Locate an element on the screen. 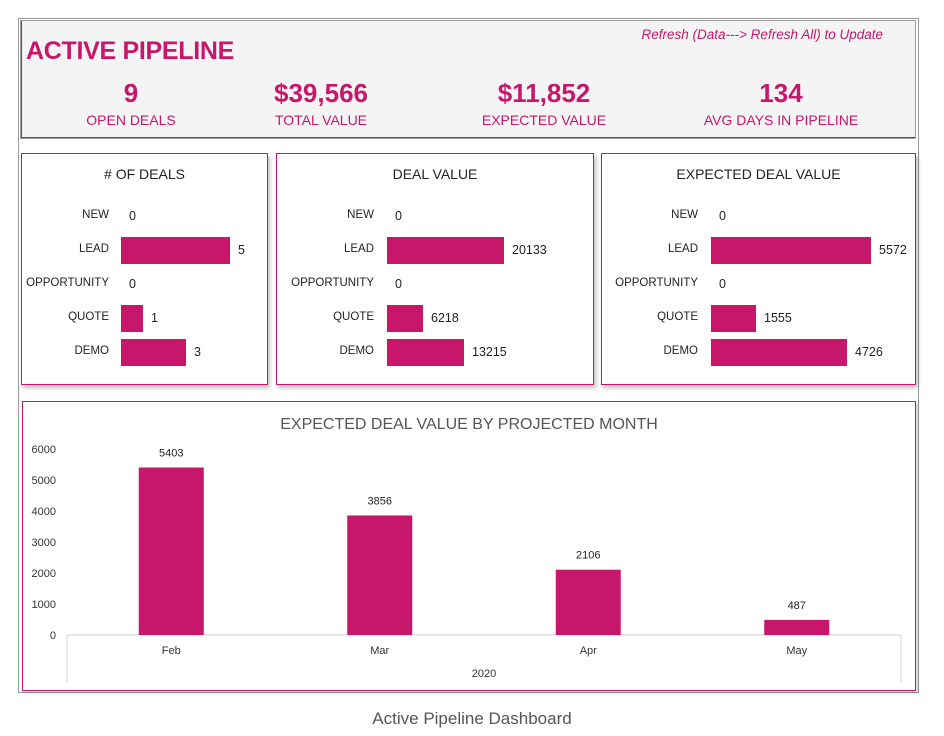 The image size is (944, 736). chart-title: DEAL VALUE is located at coordinates (435, 174).